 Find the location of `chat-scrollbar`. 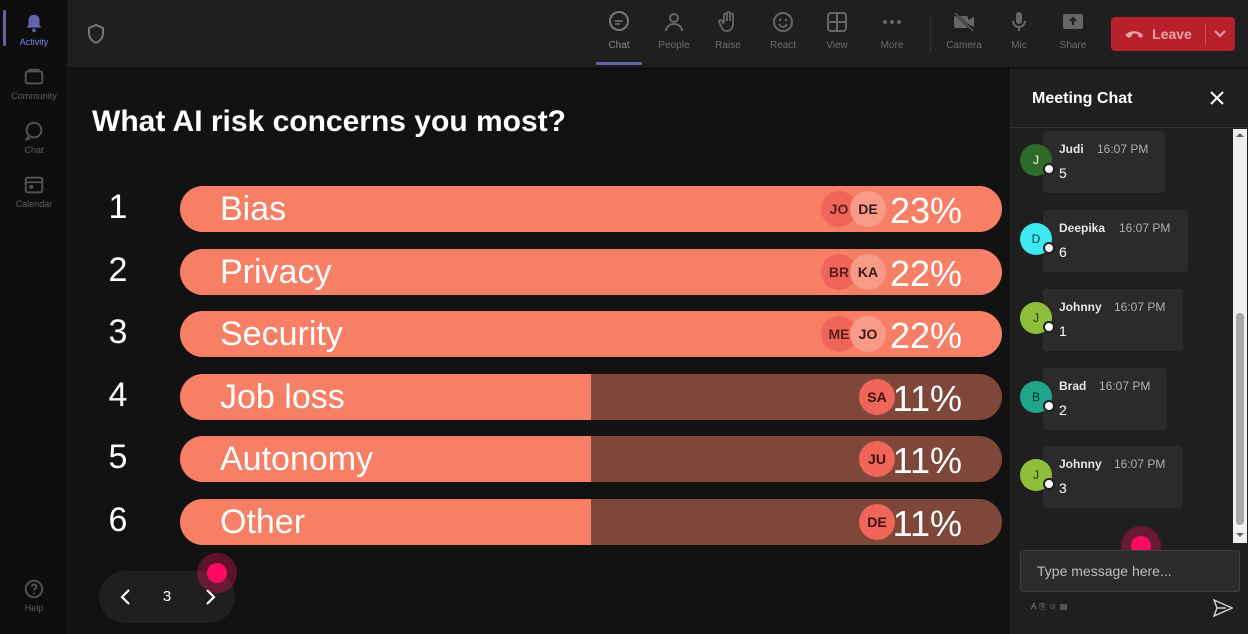

chat-scrollbar is located at coordinates (1240, 336).